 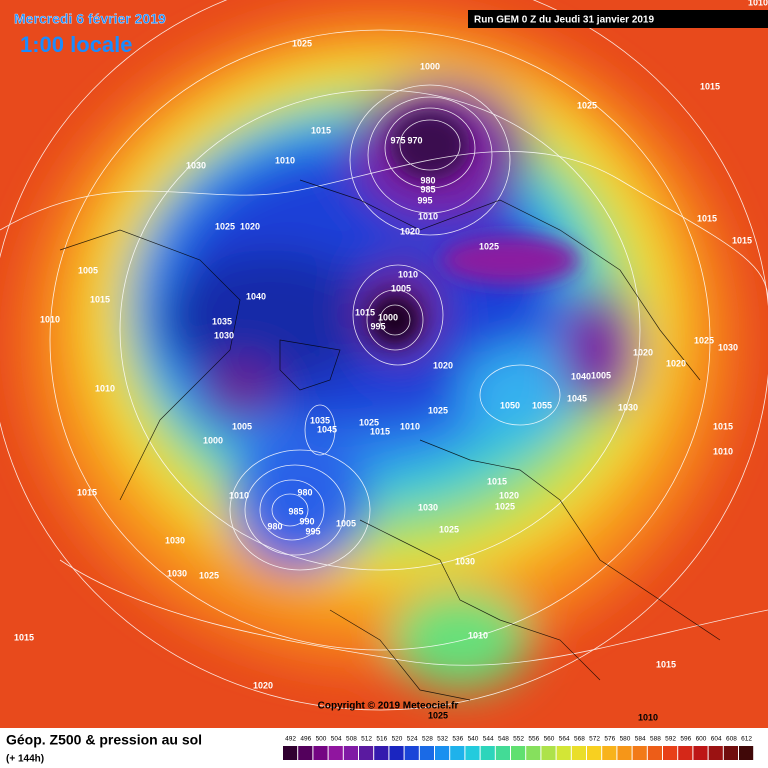 I want to click on colorbar-label: 568, so click(x=579, y=739).